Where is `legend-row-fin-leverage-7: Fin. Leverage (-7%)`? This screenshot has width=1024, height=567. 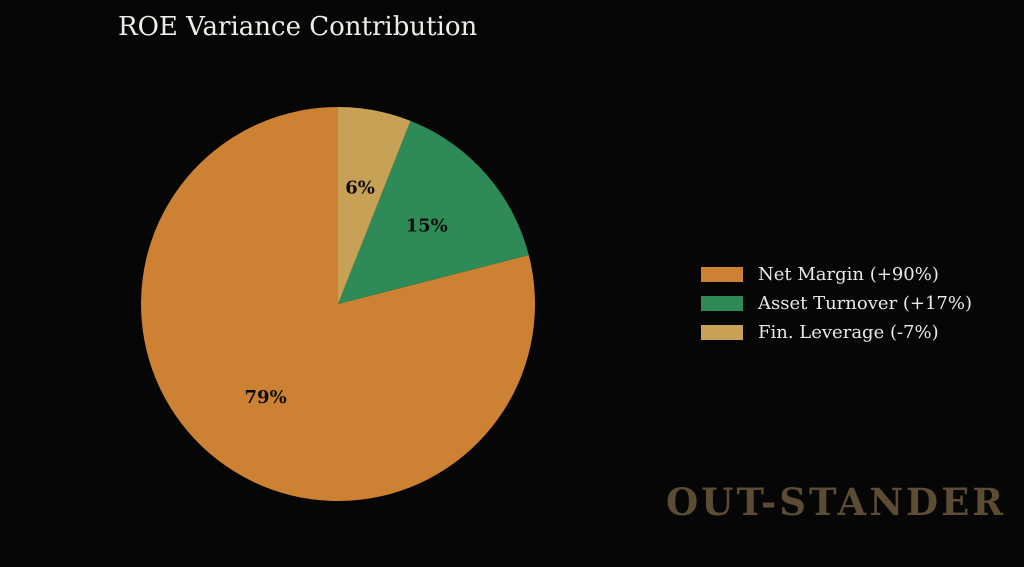 legend-row-fin-leverage-7: Fin. Leverage (-7%) is located at coordinates (836, 332).